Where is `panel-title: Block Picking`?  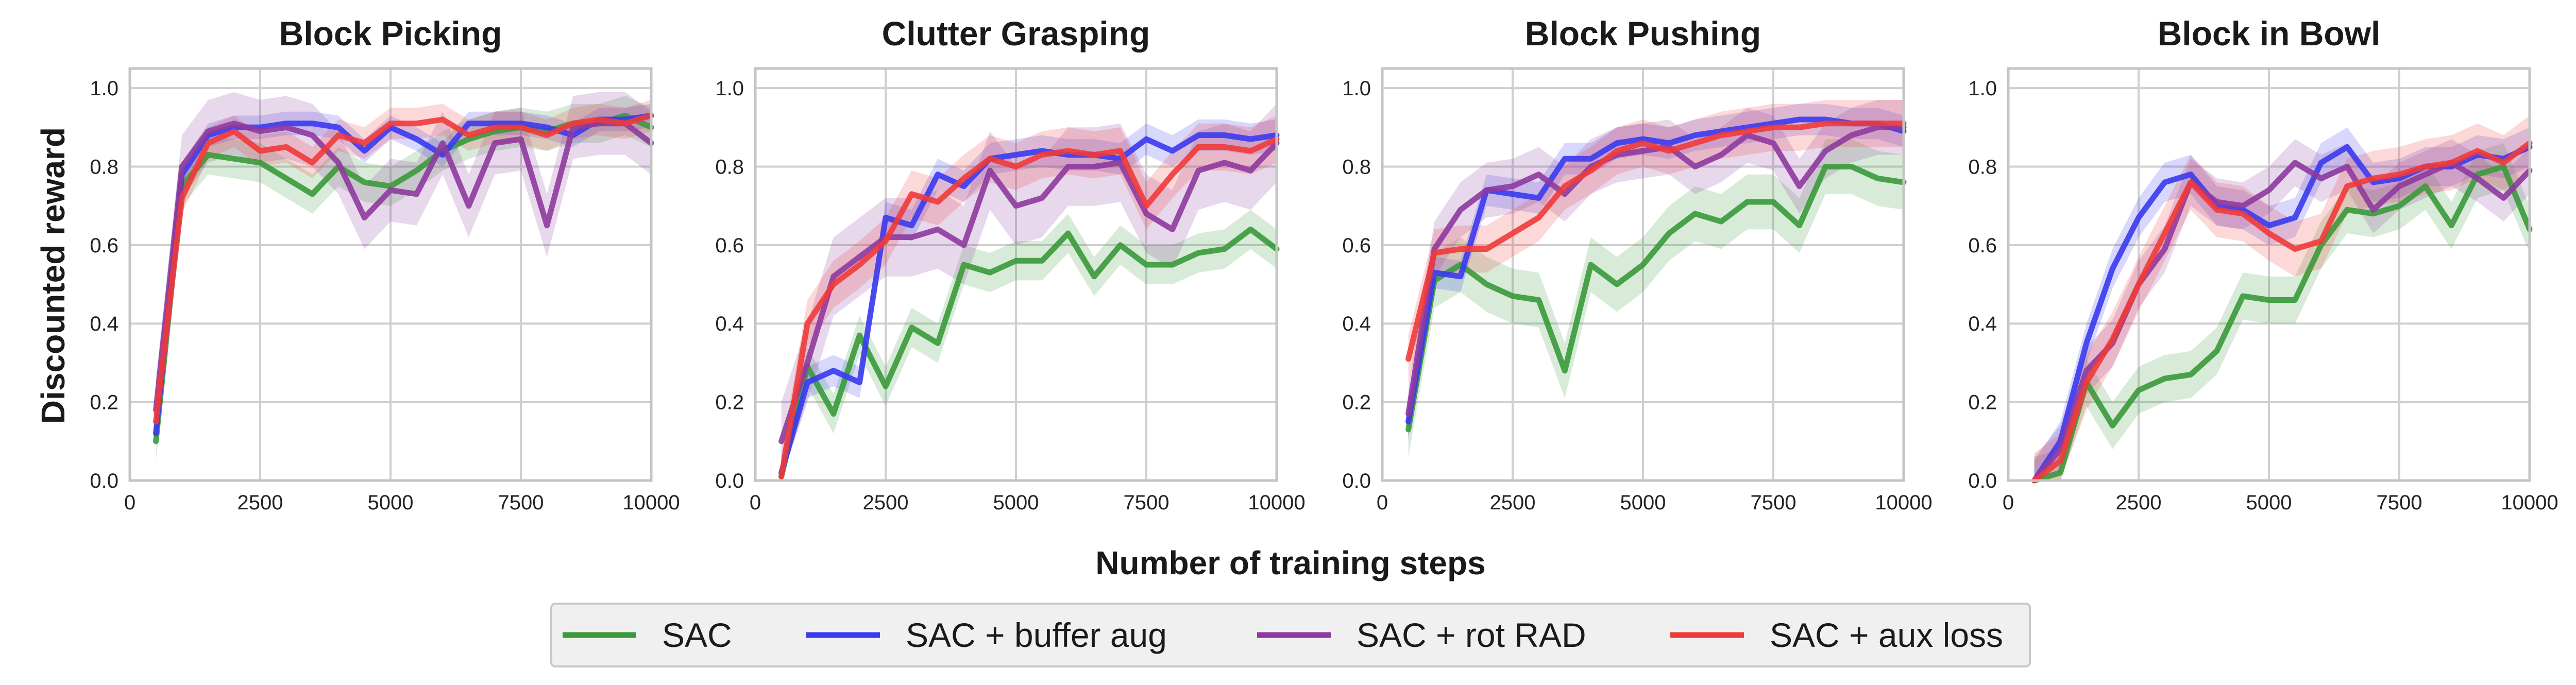 panel-title: Block Picking is located at coordinates (390, 33).